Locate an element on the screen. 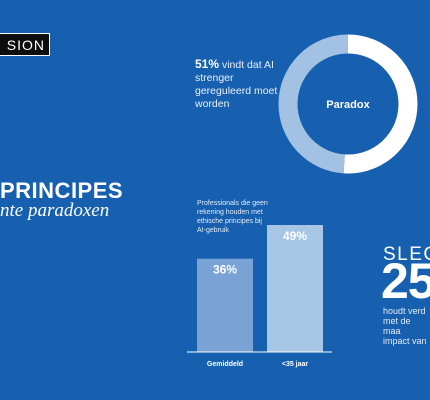 This screenshot has width=430, height=400. bar-category-label-0: Gemiddeld is located at coordinates (225, 364).